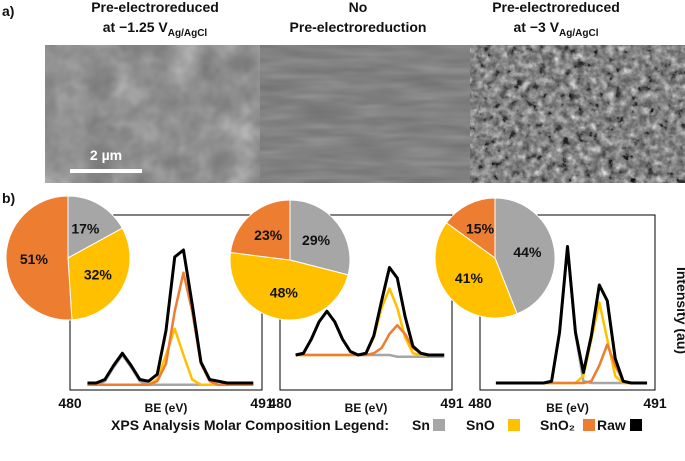 Image resolution: width=685 pixels, height=461 pixels. What do you see at coordinates (527, 425) in the screenshot?
I see `legend: Sn SnO SnO₂ Raw` at bounding box center [527, 425].